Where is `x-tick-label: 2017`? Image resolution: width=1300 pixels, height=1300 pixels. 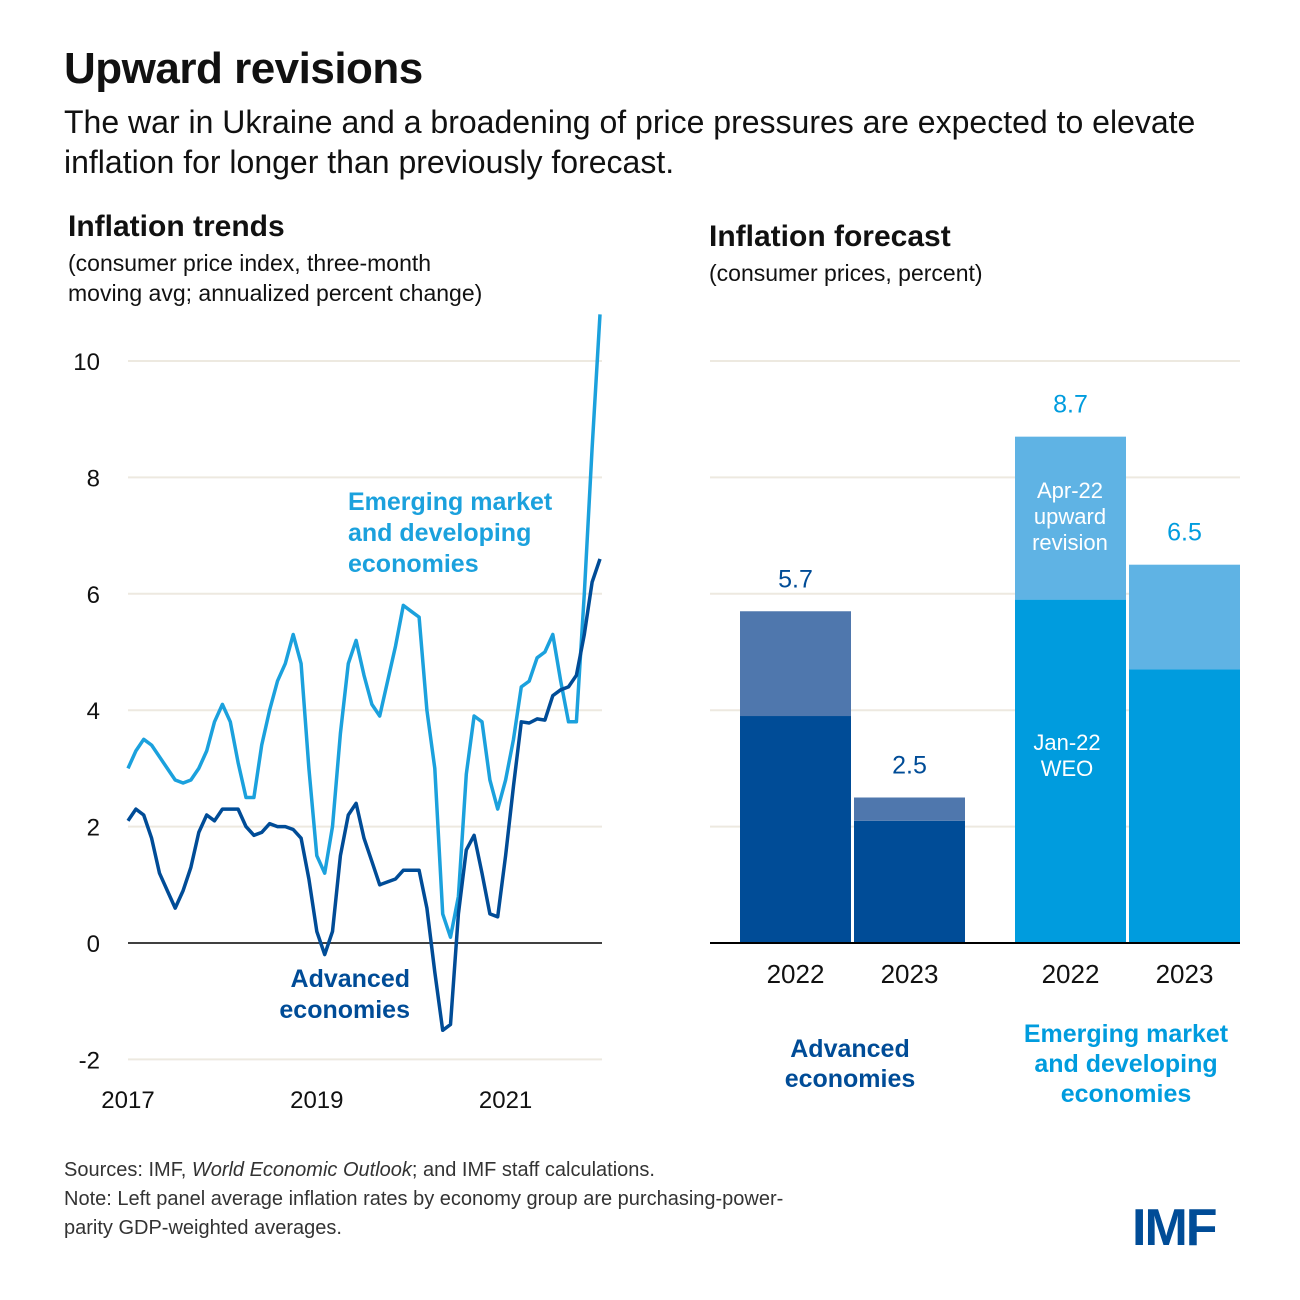 x-tick-label: 2017 is located at coordinates (127, 1100).